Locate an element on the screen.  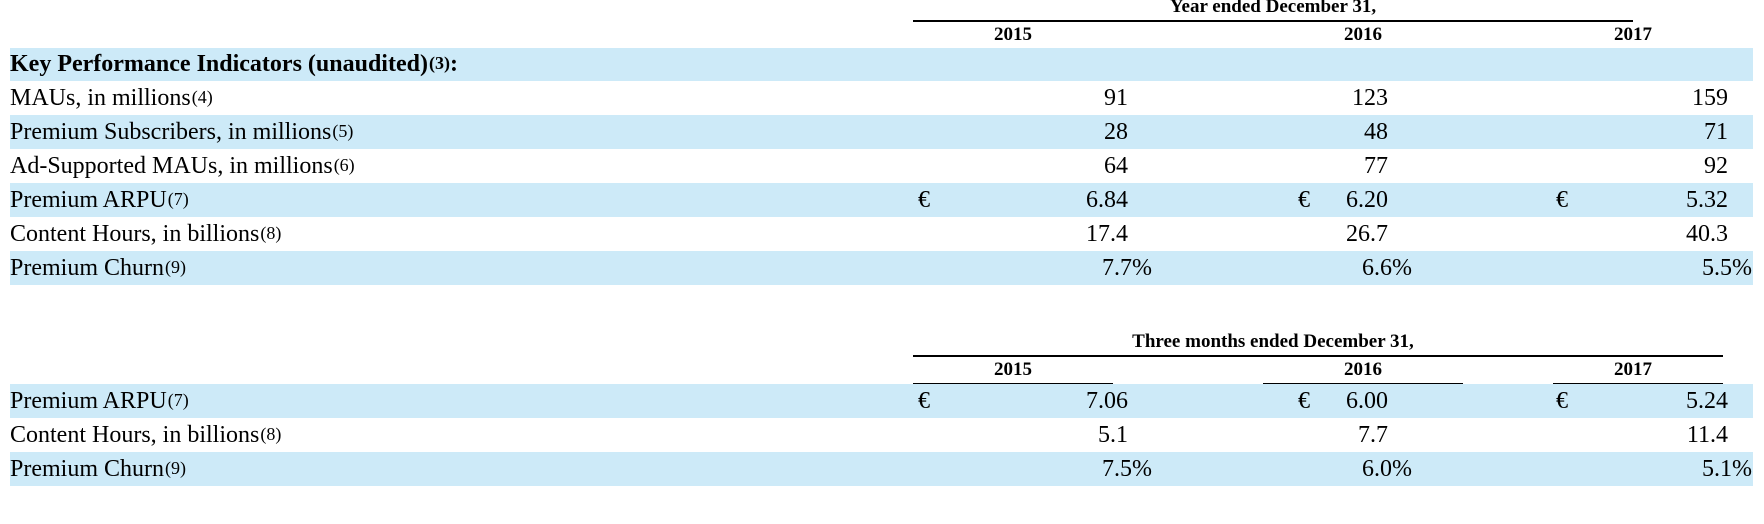
value-cell: 5.32 is located at coordinates (1707, 200).